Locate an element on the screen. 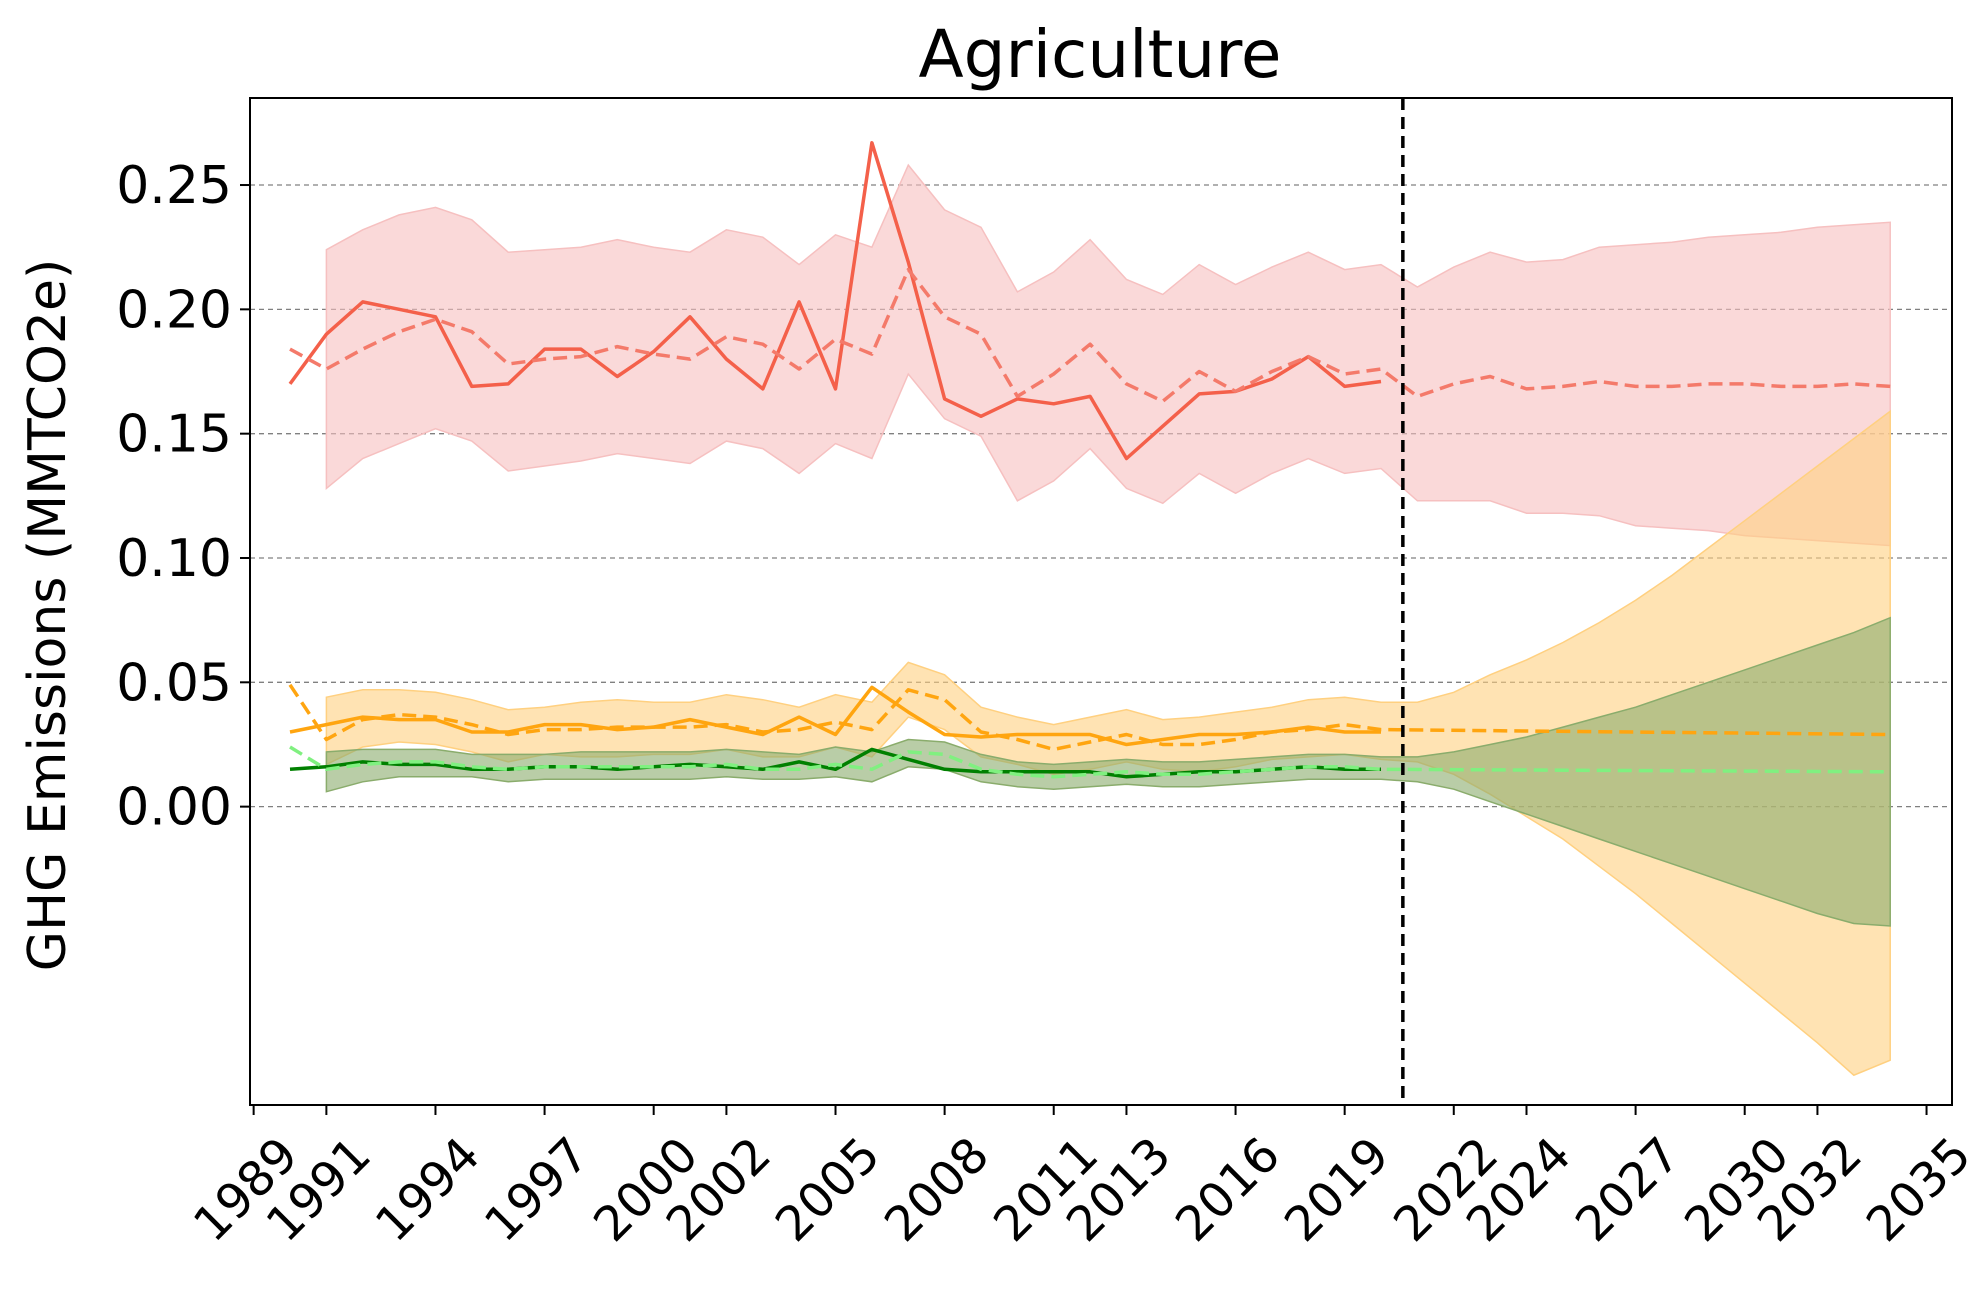  y-tick-label: 0.10 is located at coordinates (174, 559).